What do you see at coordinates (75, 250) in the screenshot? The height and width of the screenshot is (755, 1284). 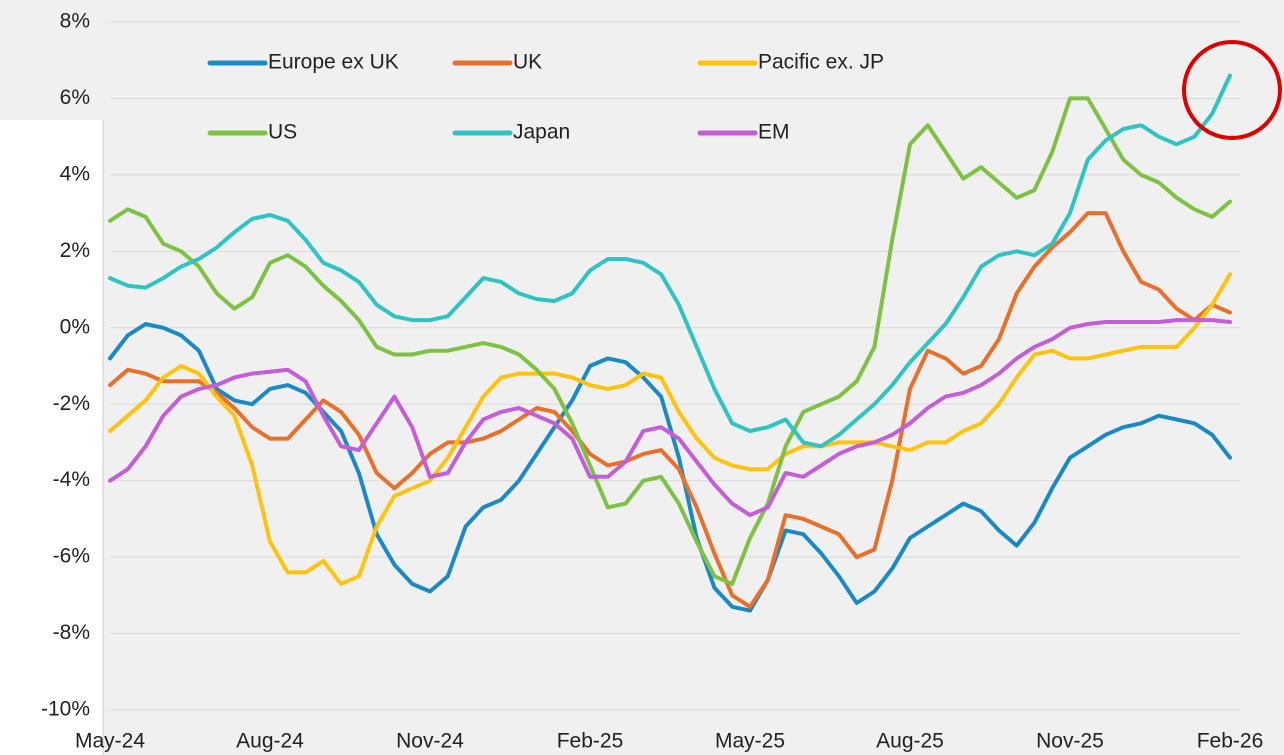 I see `y-tick-label: 2%` at bounding box center [75, 250].